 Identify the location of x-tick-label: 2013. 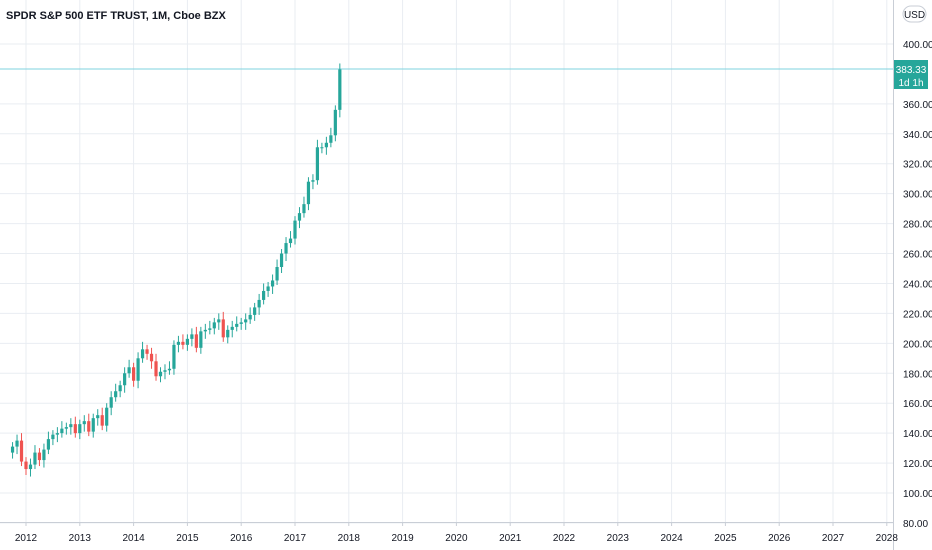
(80, 538).